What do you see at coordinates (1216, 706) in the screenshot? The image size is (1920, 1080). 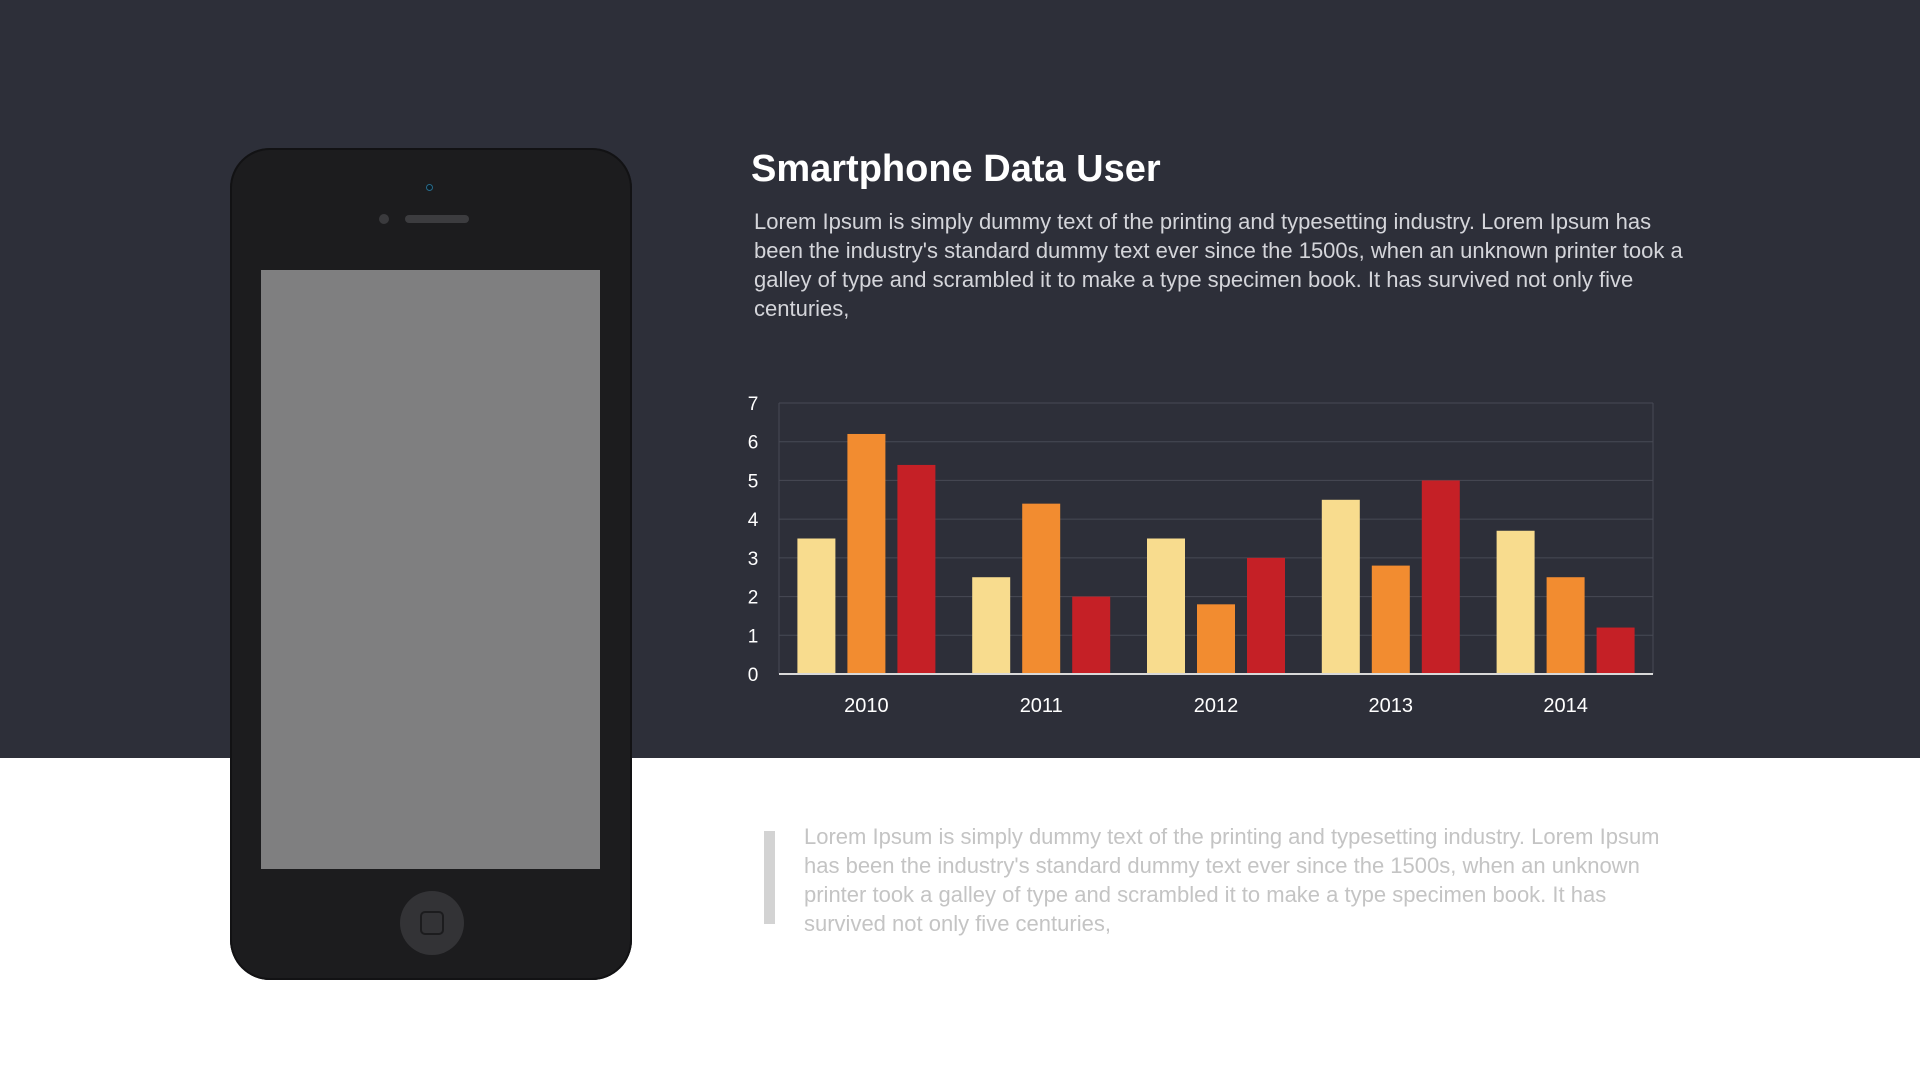 I see `x-tick-label: 2012` at bounding box center [1216, 706].